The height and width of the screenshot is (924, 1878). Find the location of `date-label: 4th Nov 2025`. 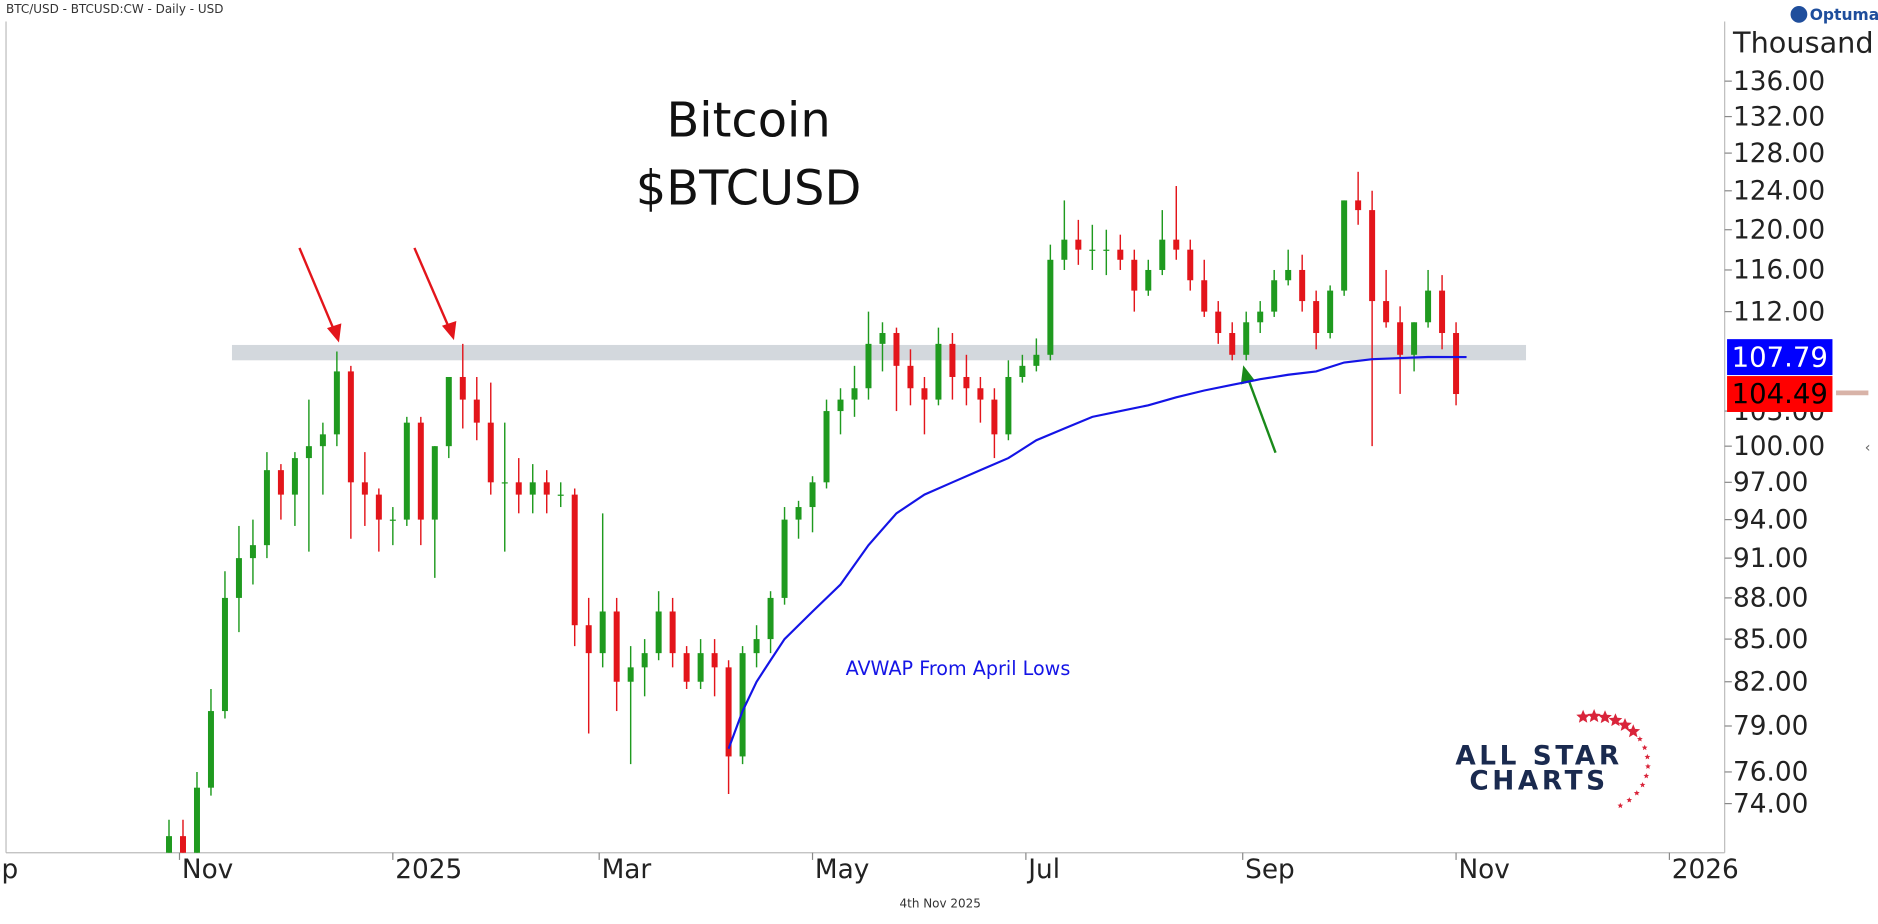

date-label: 4th Nov 2025 is located at coordinates (940, 904).